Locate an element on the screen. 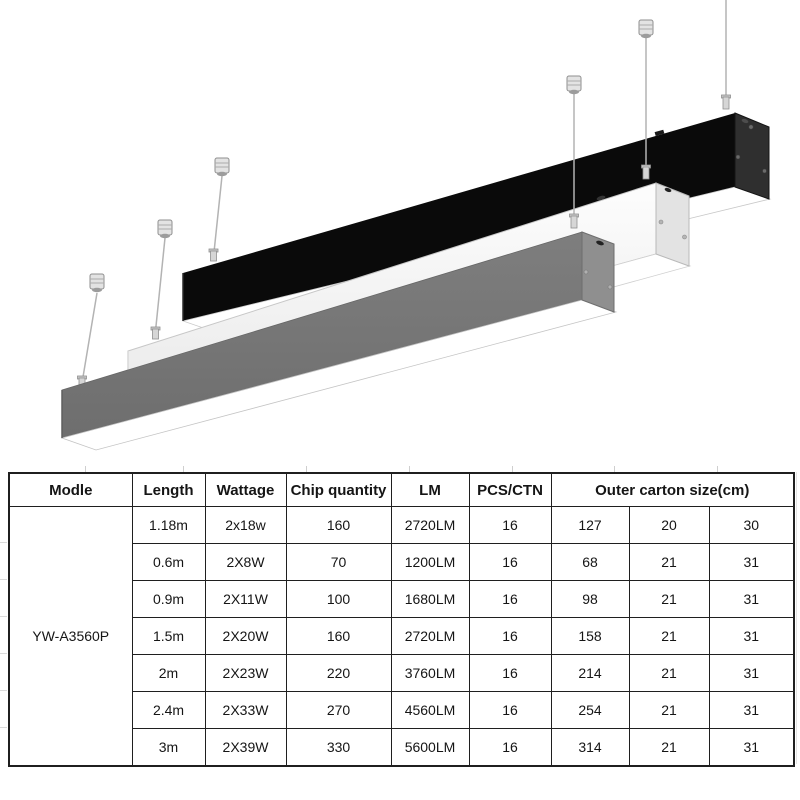 Image resolution: width=800 pixels, height=800 pixels. spec-row: 1.5m 2X20W 160 2720LM 16 158 21 31 is located at coordinates (402, 636).